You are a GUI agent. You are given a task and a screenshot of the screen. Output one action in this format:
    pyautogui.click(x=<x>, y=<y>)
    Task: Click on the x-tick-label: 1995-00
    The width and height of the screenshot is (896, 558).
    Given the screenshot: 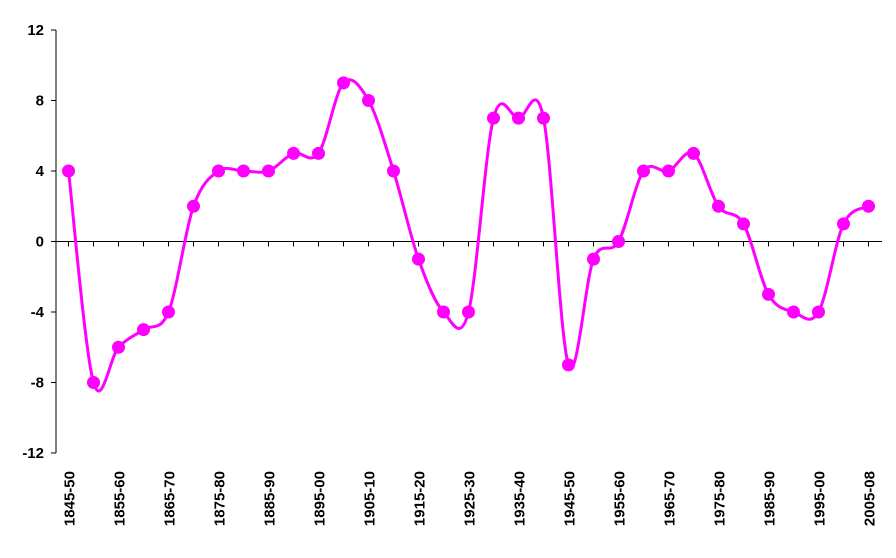 What is the action you would take?
    pyautogui.click(x=820, y=498)
    